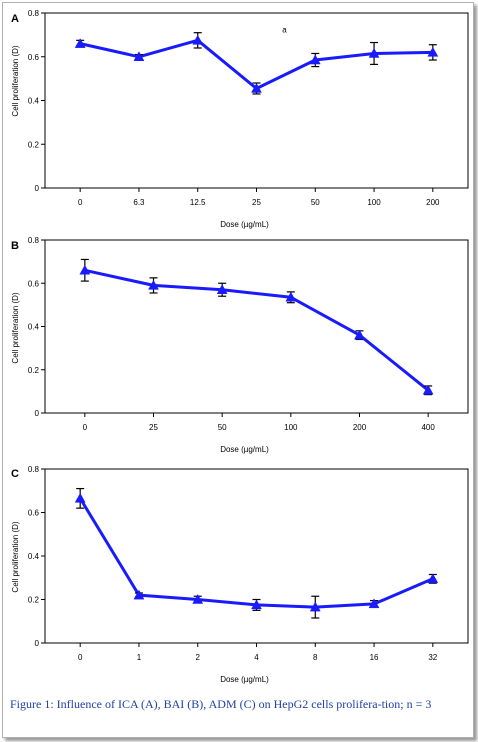 The image size is (478, 742). What do you see at coordinates (360, 427) in the screenshot?
I see `panel-b-x-tick-label: 200` at bounding box center [360, 427].